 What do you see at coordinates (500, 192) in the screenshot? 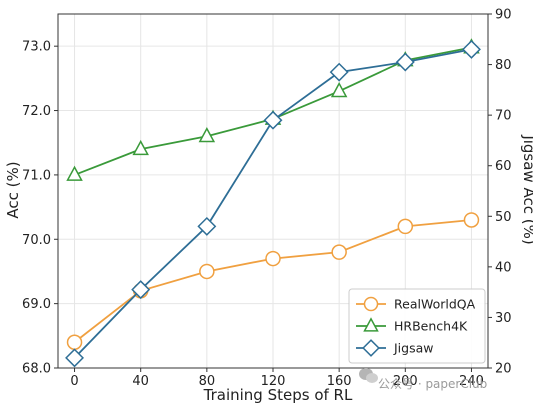
I see `right-axis-ticks: 20 30 40 50 60 70 80 90` at bounding box center [500, 192].